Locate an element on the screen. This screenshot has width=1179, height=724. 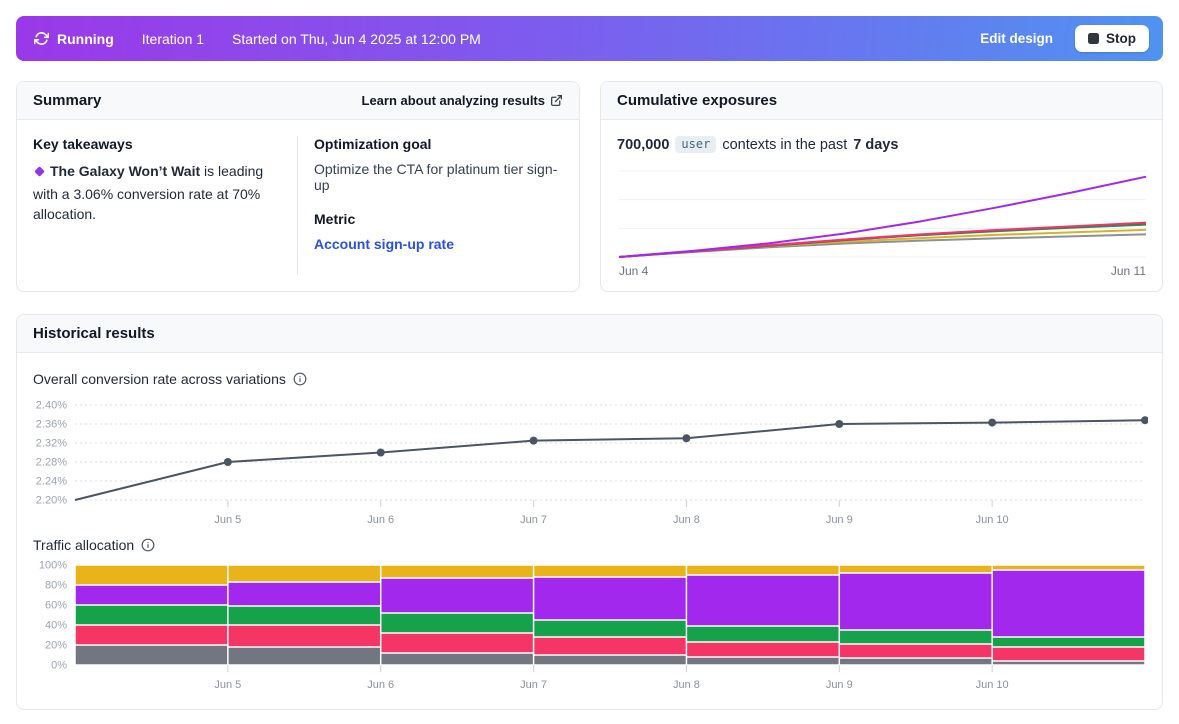
learn-about-results-link: Learn about analyzing results is located at coordinates (463, 100).